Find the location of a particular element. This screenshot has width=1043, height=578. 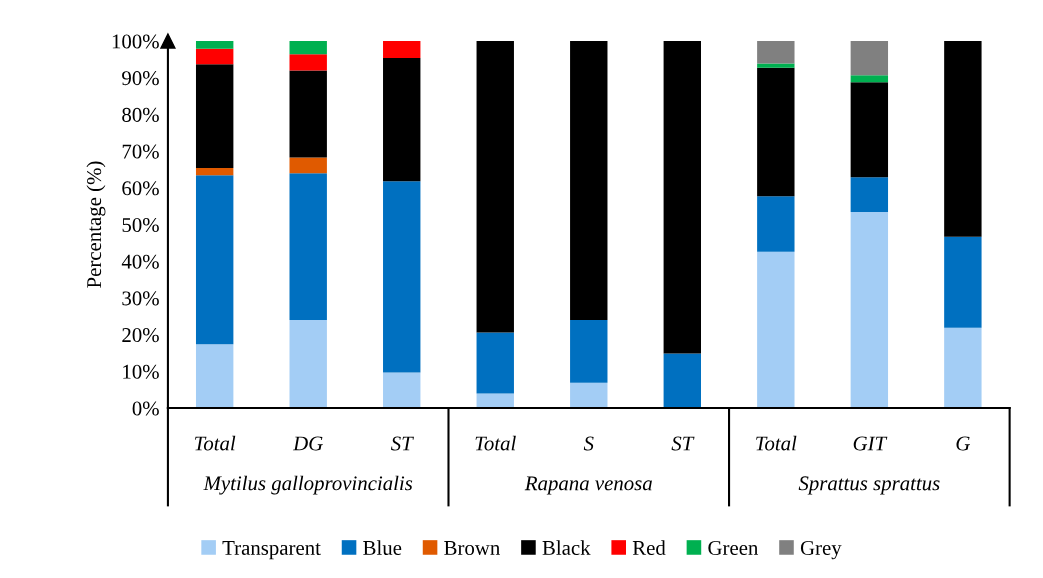

x-tick-label: S is located at coordinates (588, 443).